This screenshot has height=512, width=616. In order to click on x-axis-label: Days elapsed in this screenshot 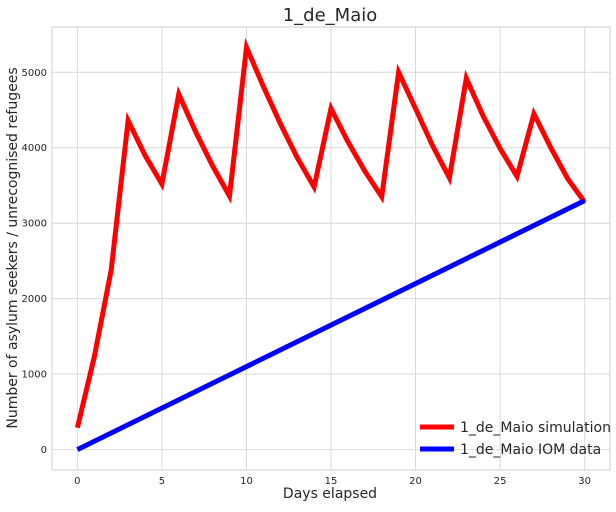, I will do `click(330, 494)`.